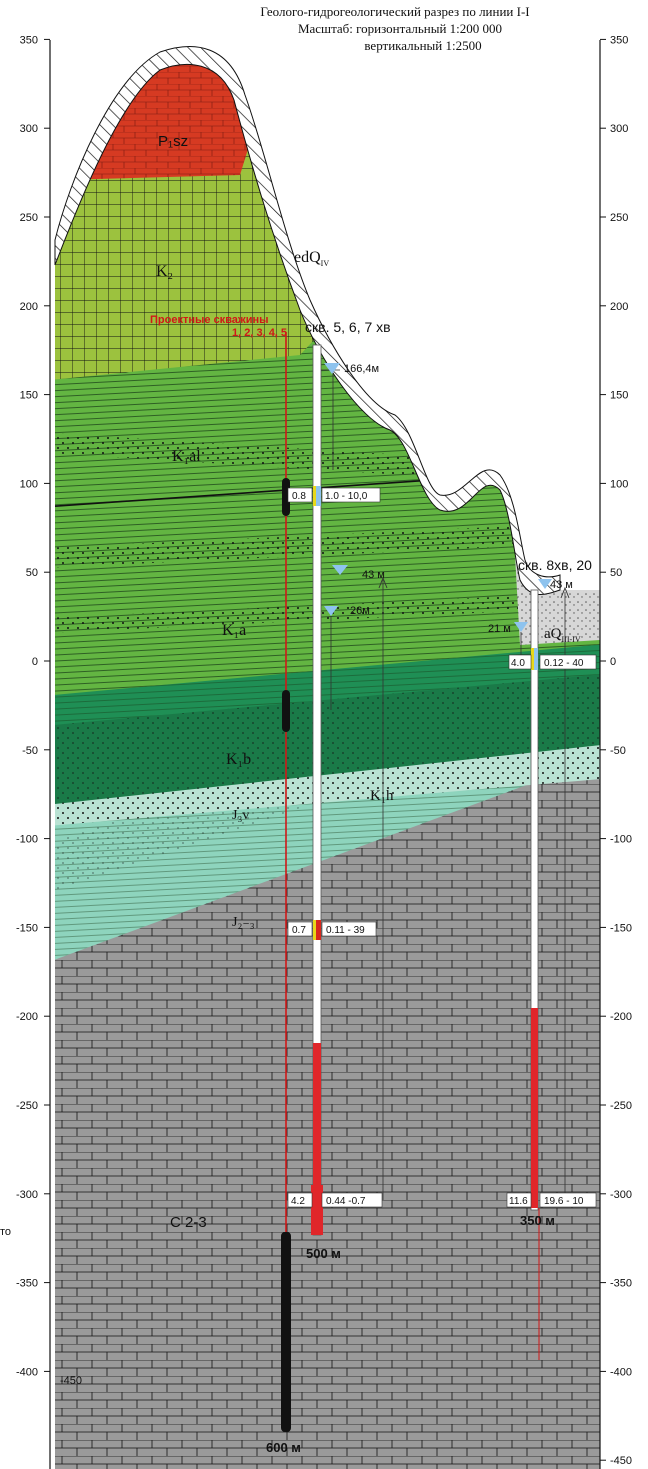  What do you see at coordinates (621, 1372) in the screenshot?
I see `right-tick-label: -400` at bounding box center [621, 1372].